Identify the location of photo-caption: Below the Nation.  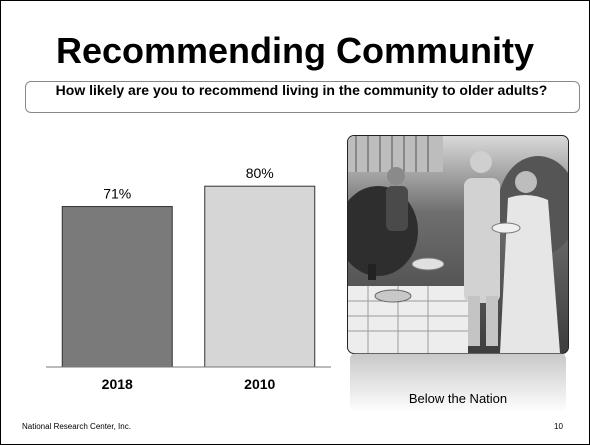
(458, 398).